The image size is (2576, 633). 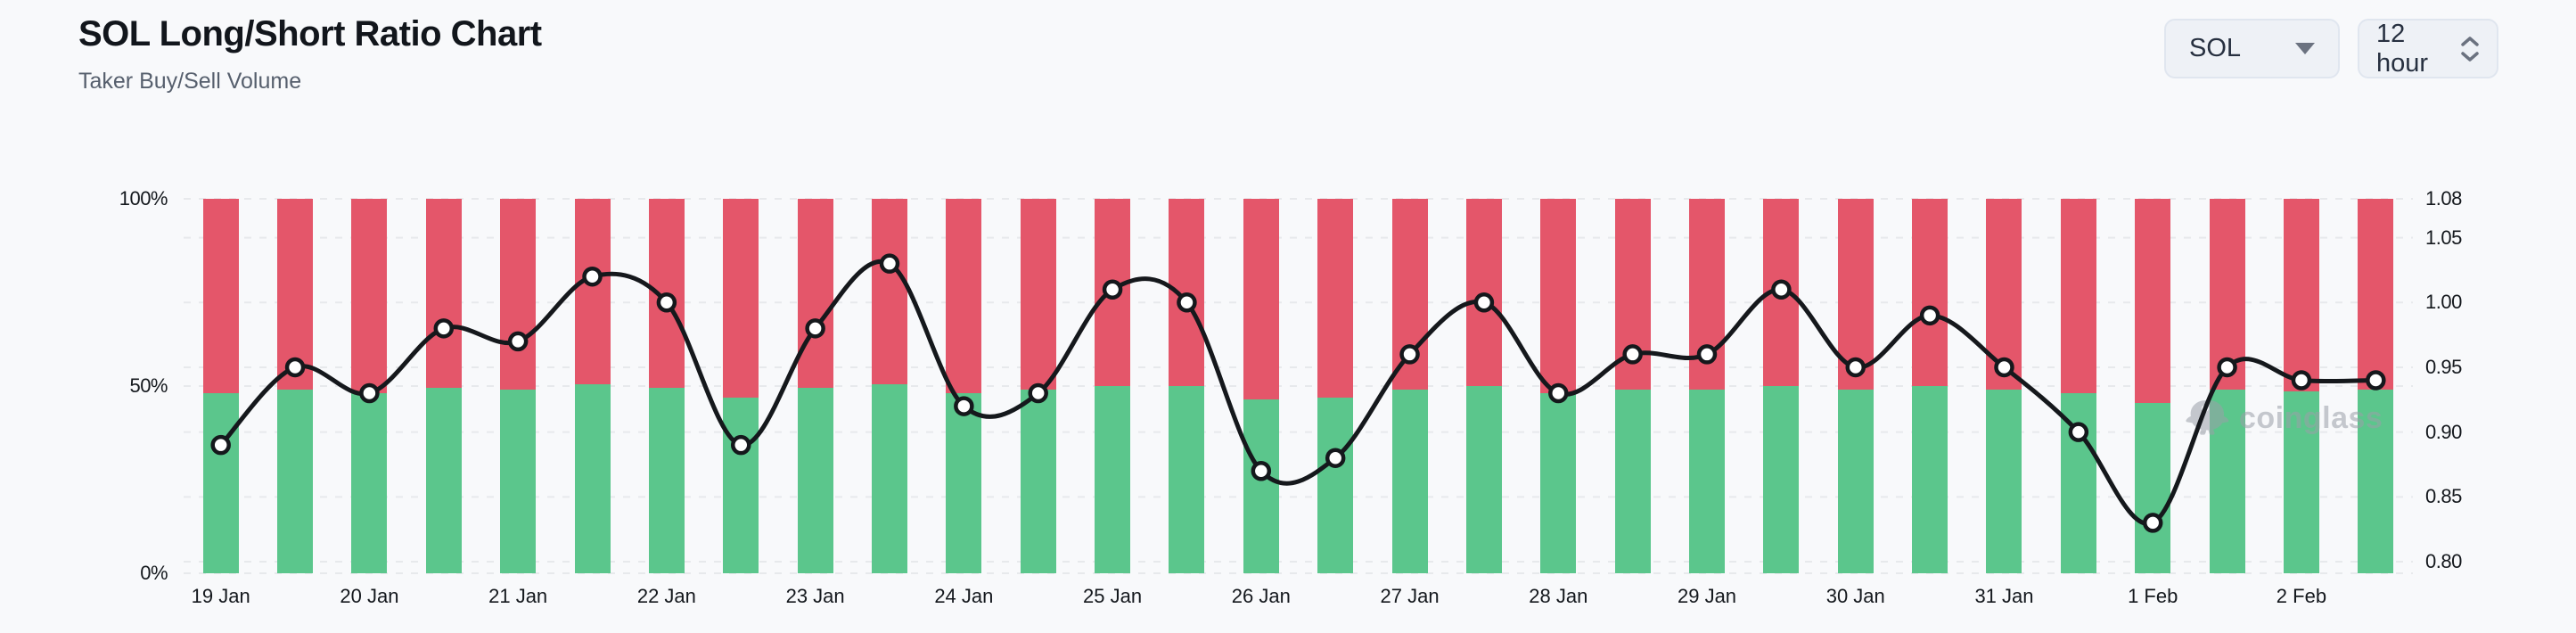 What do you see at coordinates (2444, 367) in the screenshot?
I see `right-axis-tick: 0.95` at bounding box center [2444, 367].